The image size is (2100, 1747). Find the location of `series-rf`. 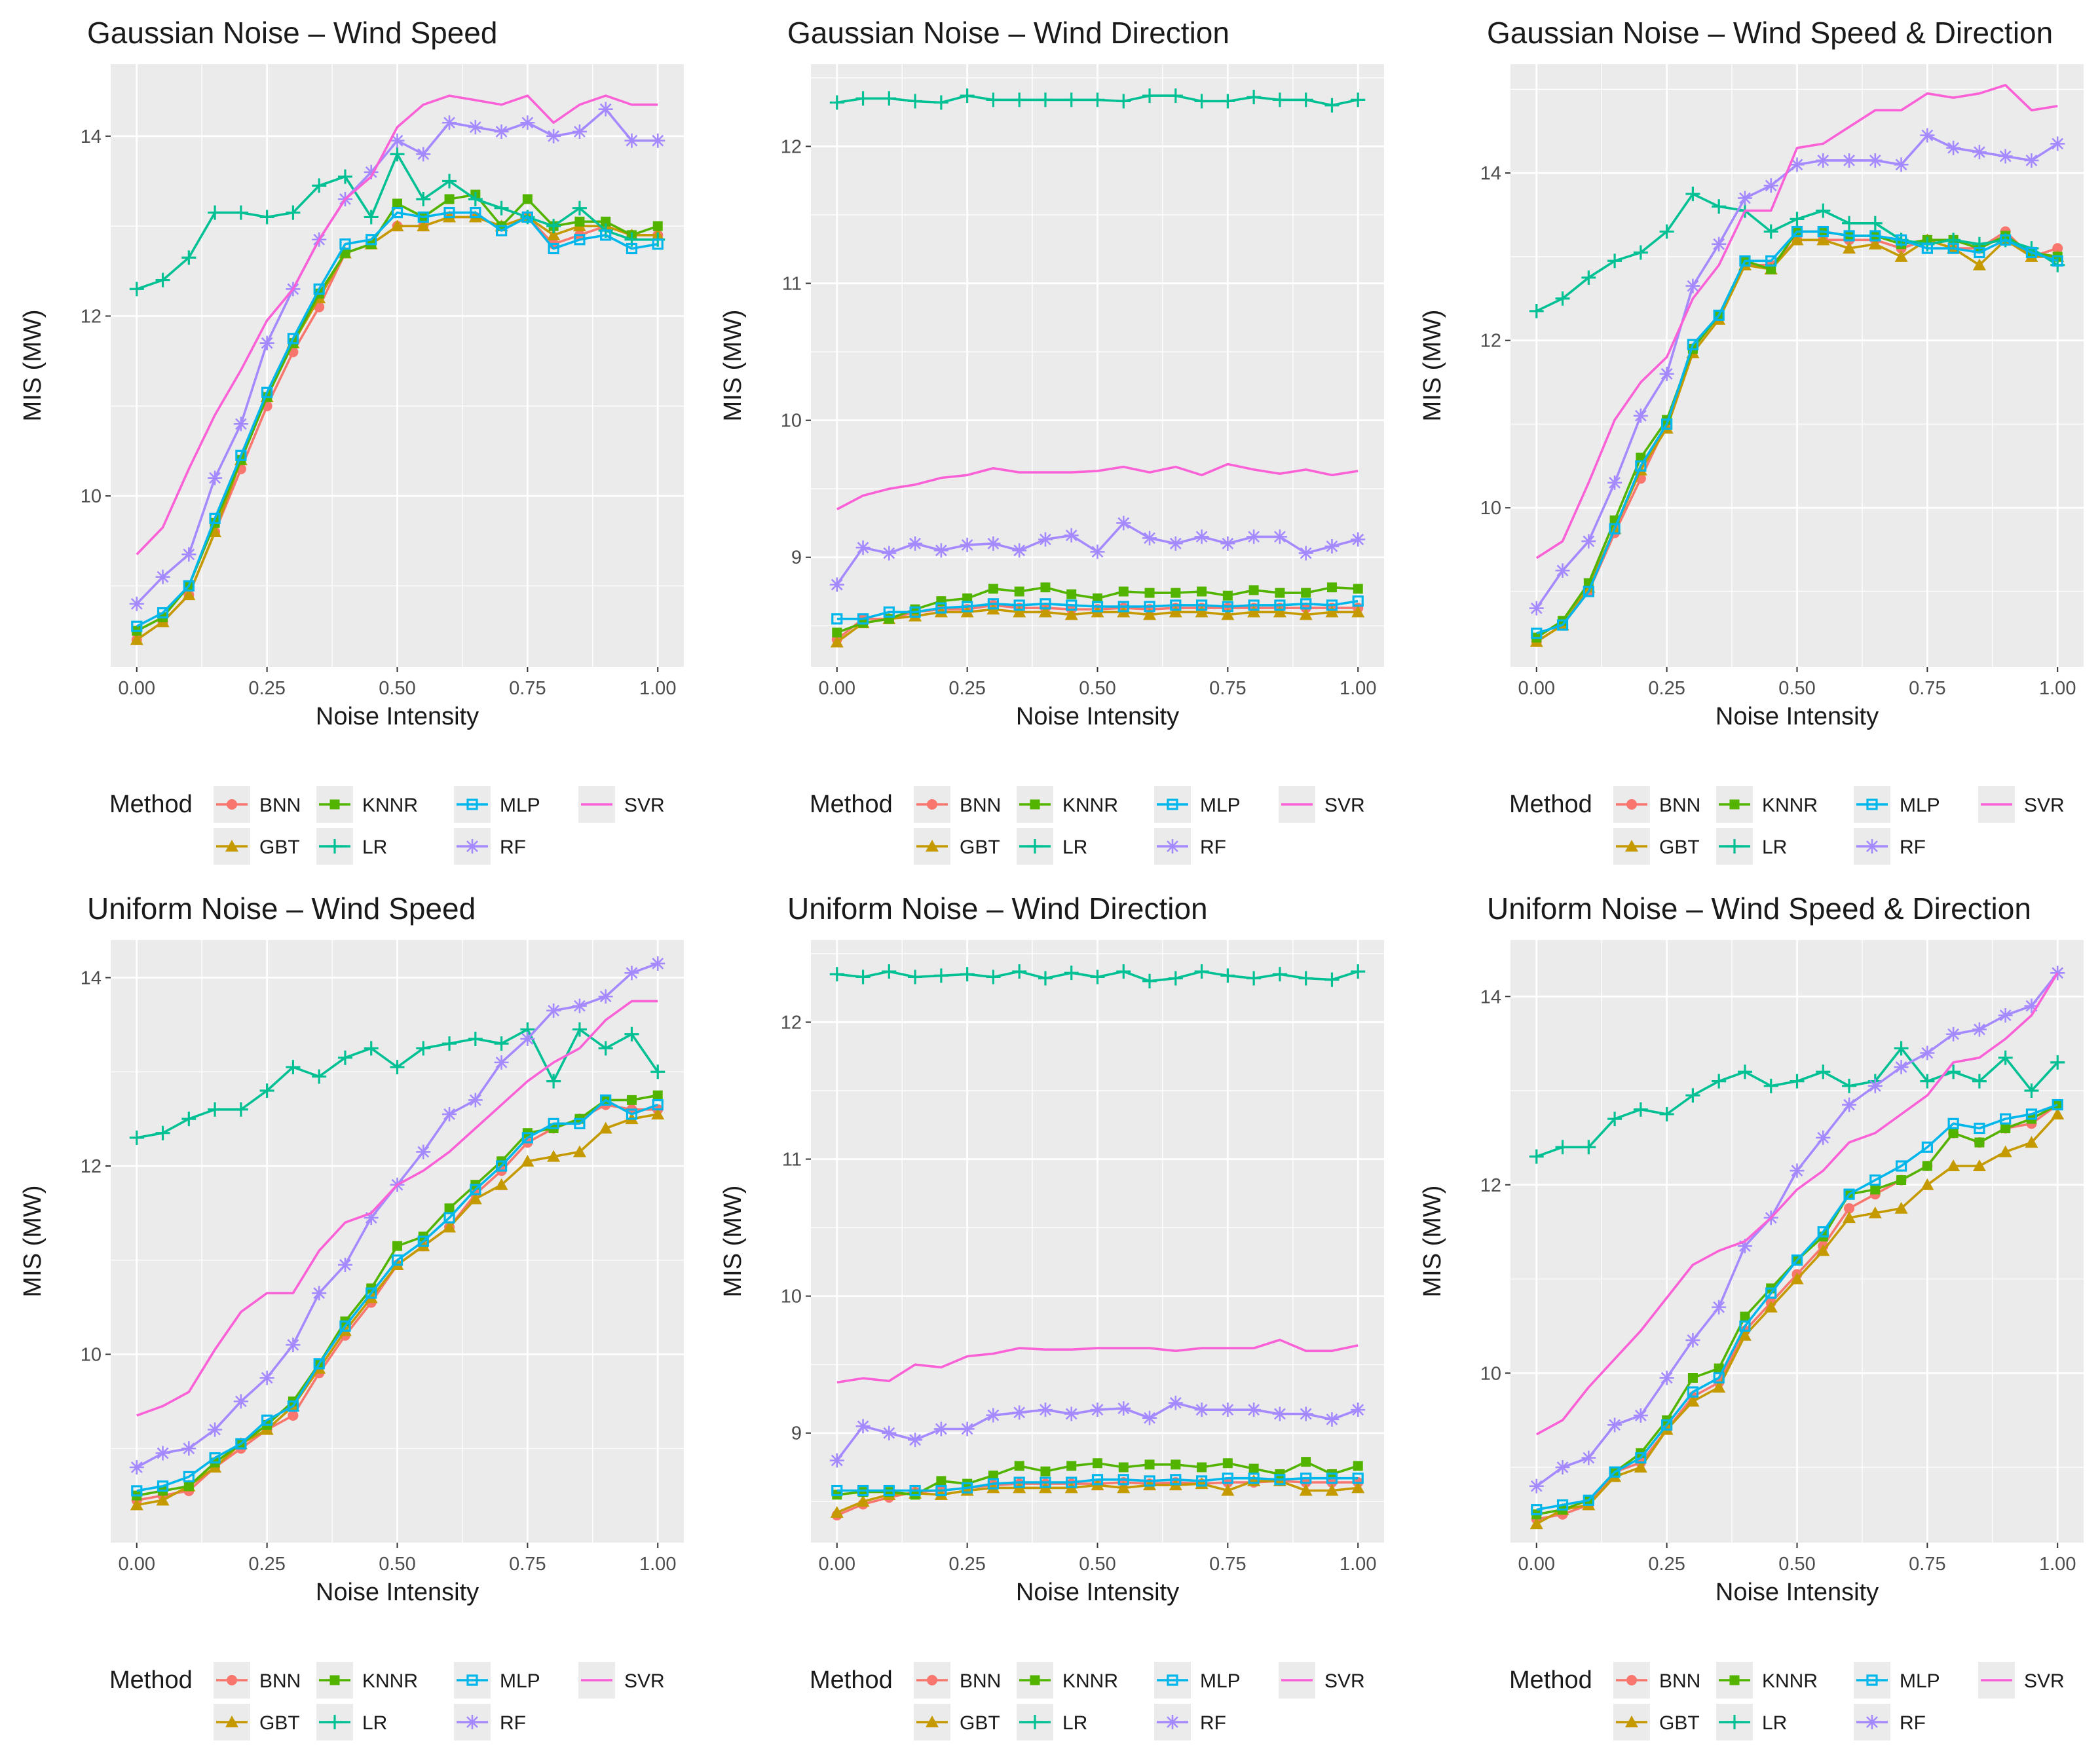

series-rf is located at coordinates (1097, 1432).